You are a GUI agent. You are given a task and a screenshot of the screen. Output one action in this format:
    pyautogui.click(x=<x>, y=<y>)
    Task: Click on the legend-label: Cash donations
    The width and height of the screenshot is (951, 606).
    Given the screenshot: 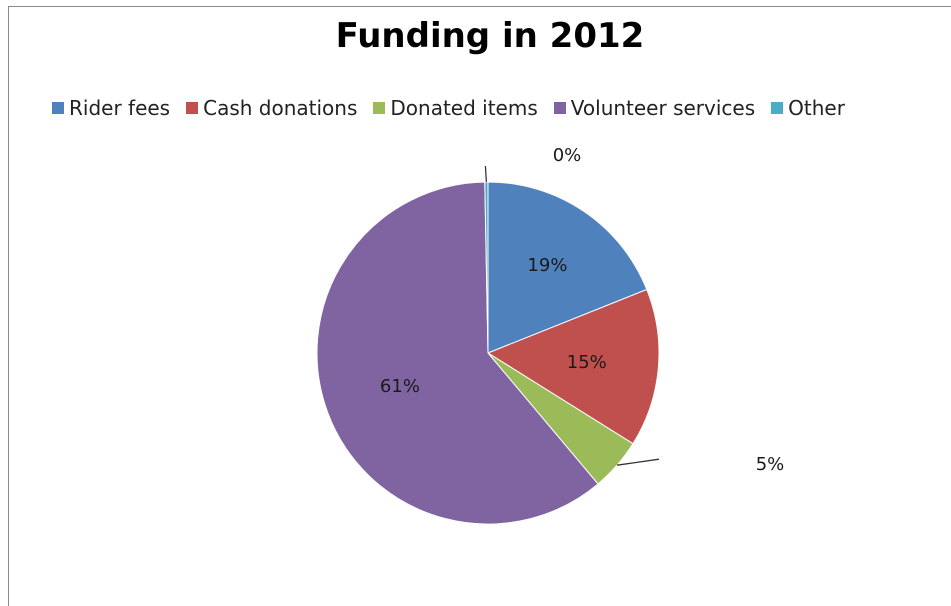 What is the action you would take?
    pyautogui.click(x=280, y=108)
    